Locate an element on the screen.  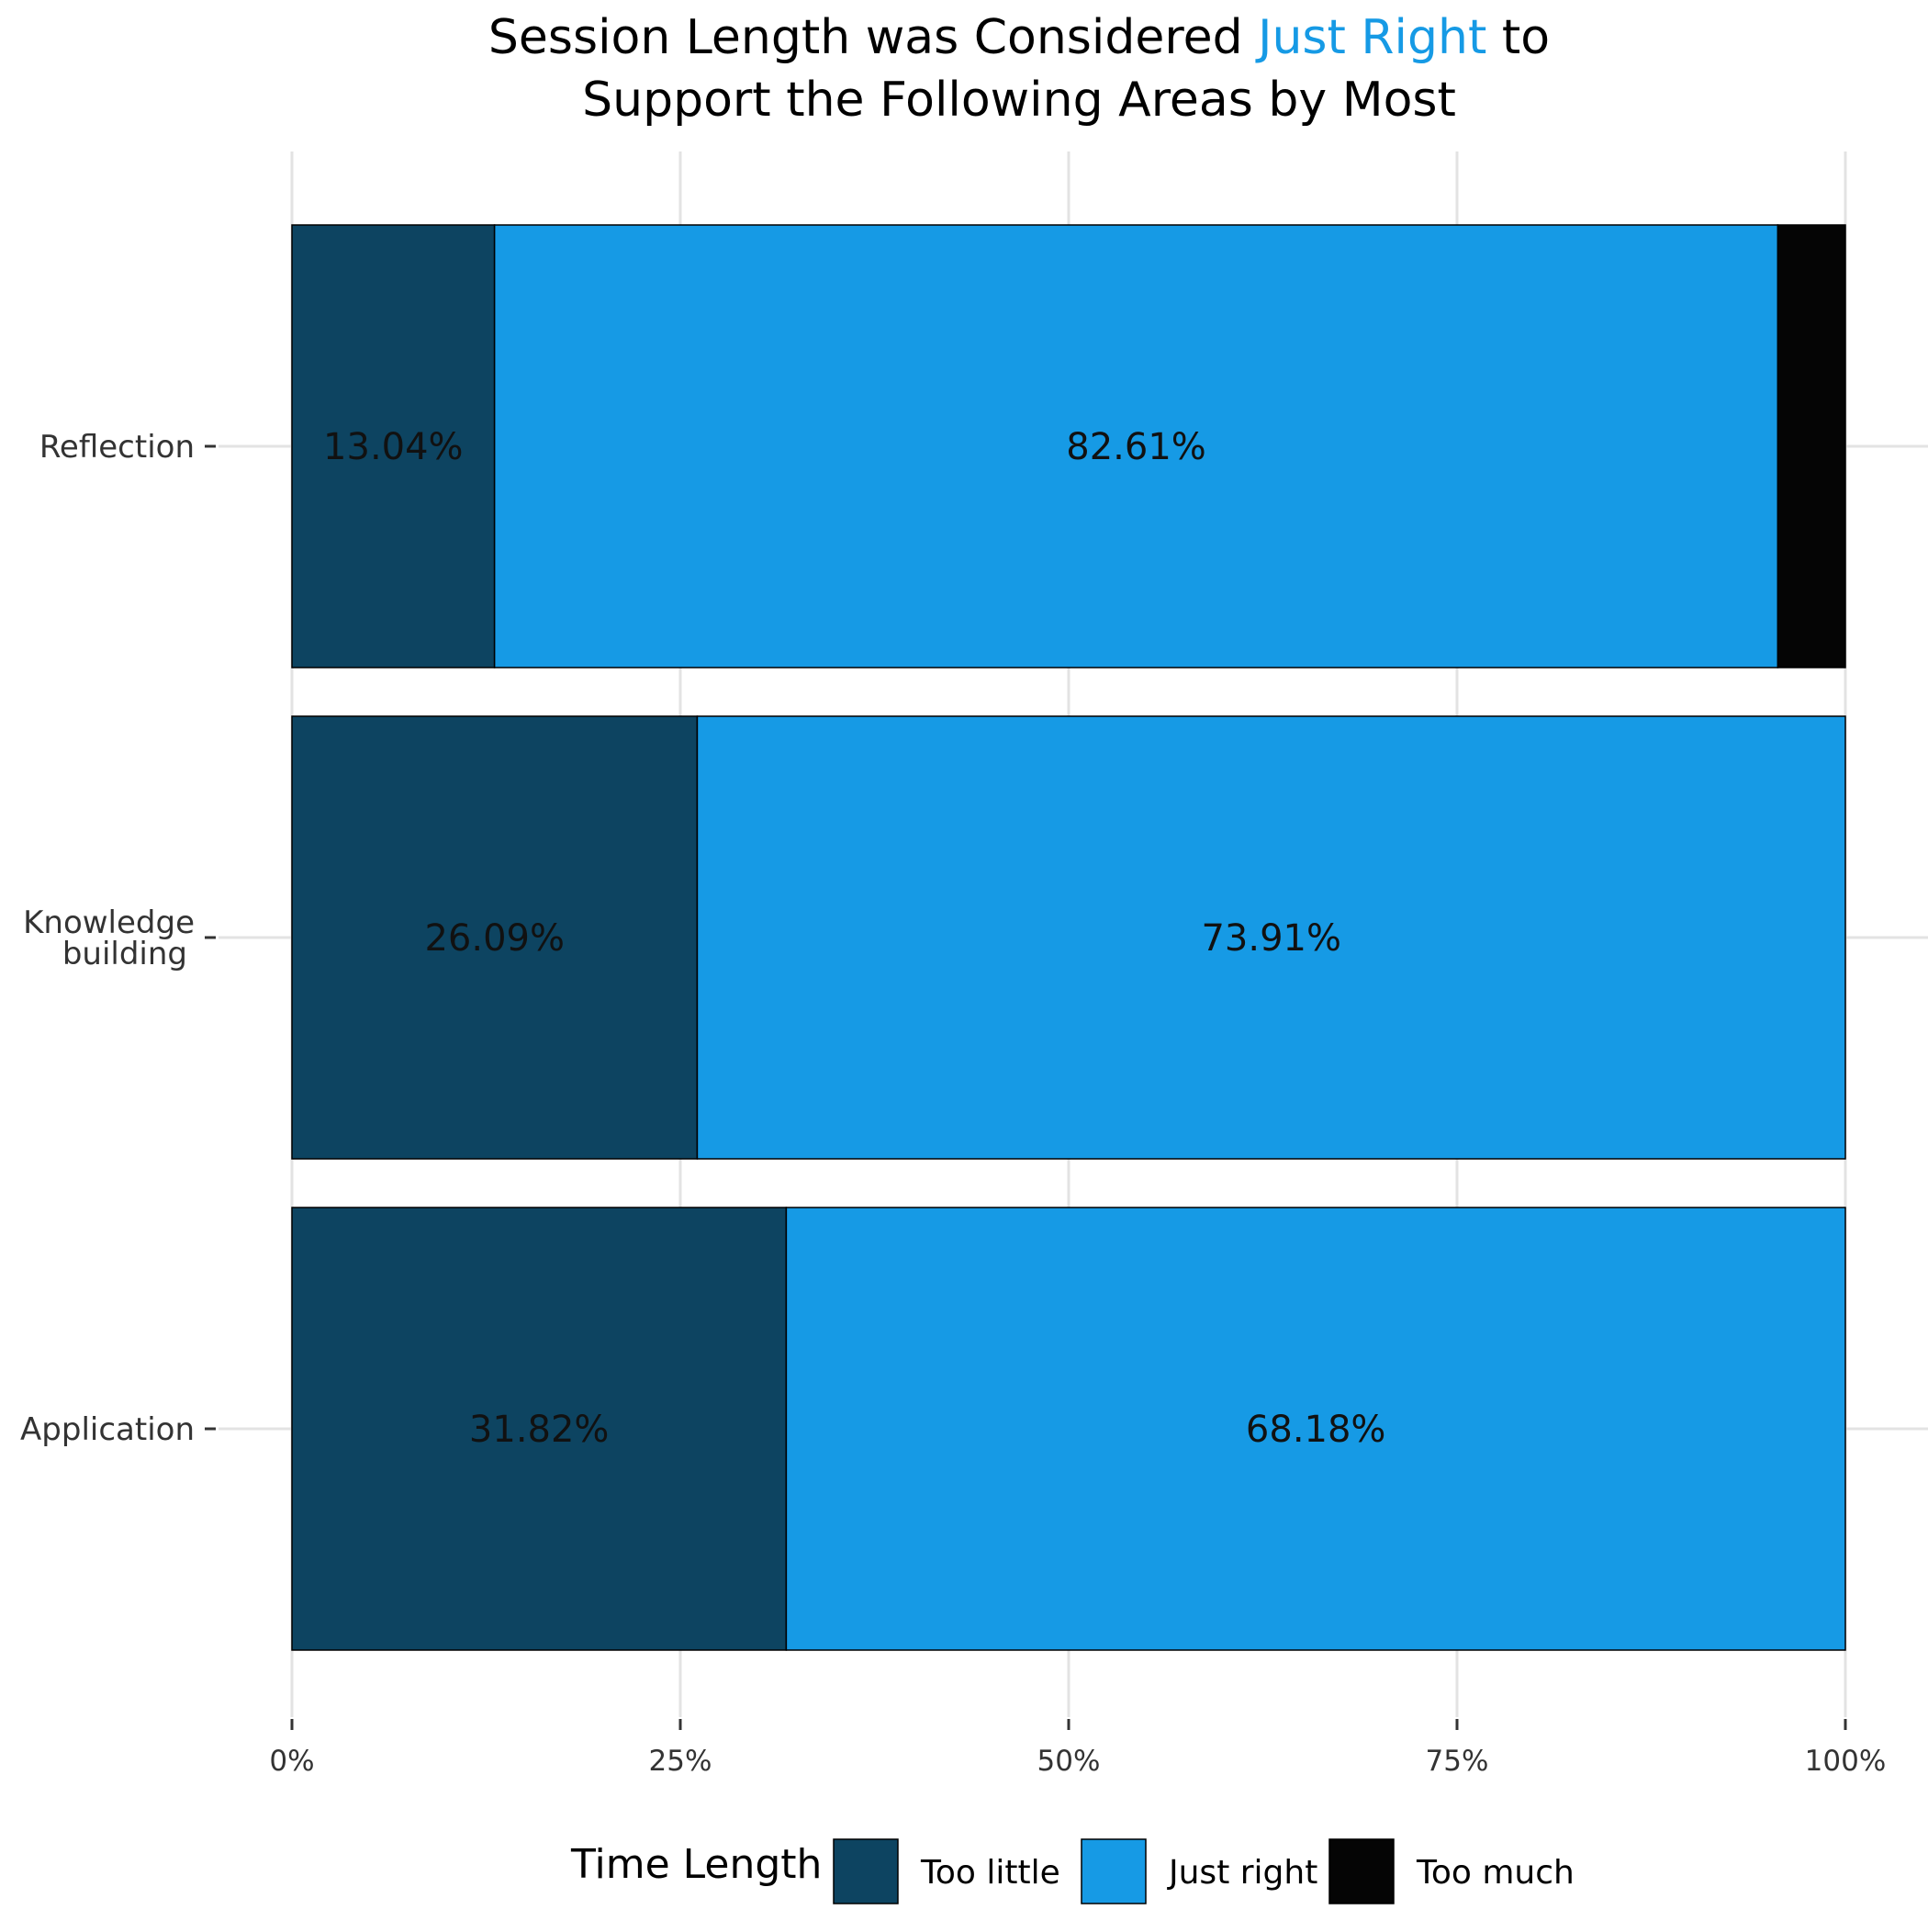
x-tick-label: 25% is located at coordinates (680, 1761).